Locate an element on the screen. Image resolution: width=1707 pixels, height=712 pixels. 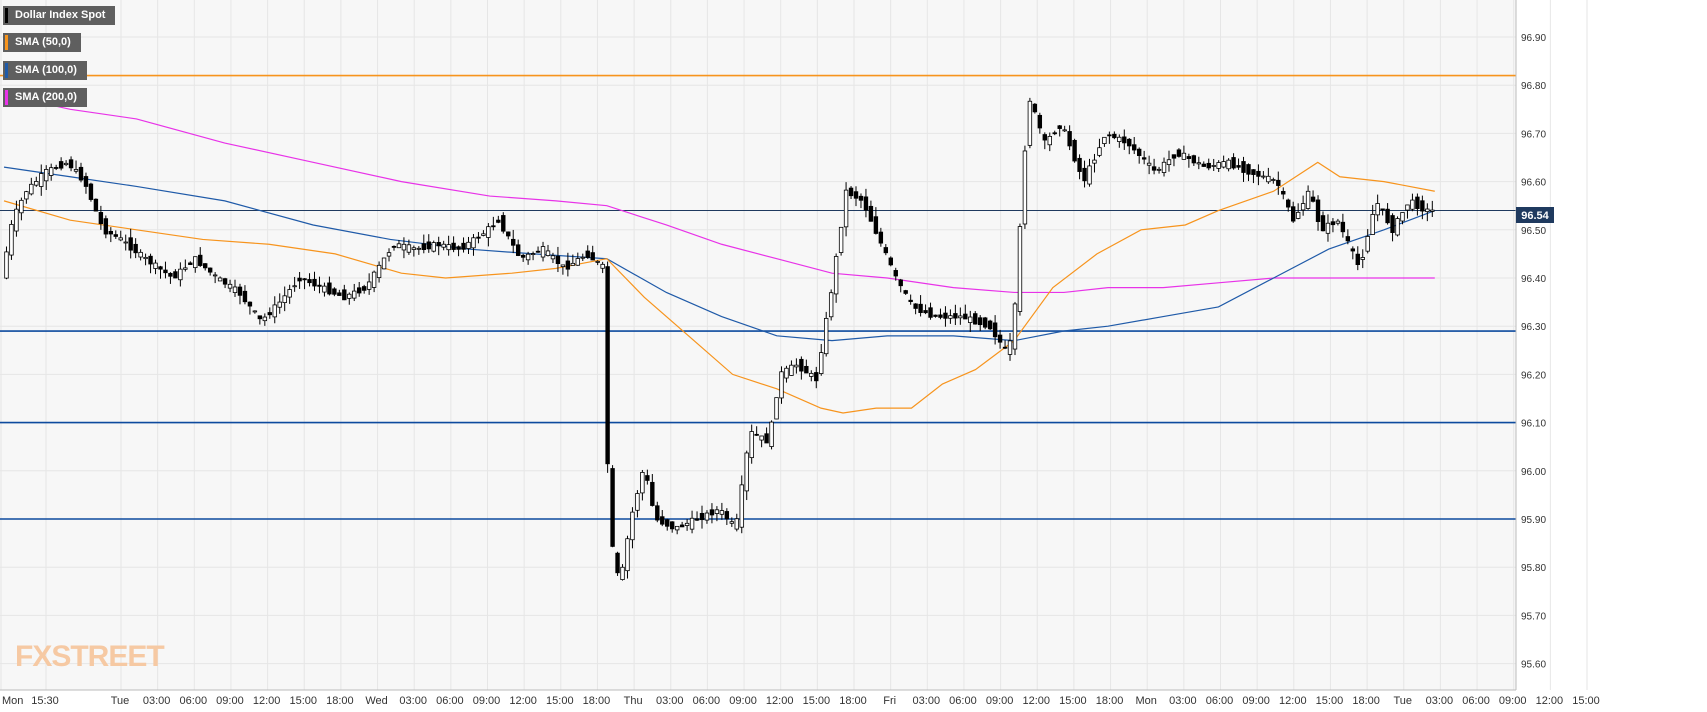
legend-item-sma50: SMA (50,0) is located at coordinates (42, 42).